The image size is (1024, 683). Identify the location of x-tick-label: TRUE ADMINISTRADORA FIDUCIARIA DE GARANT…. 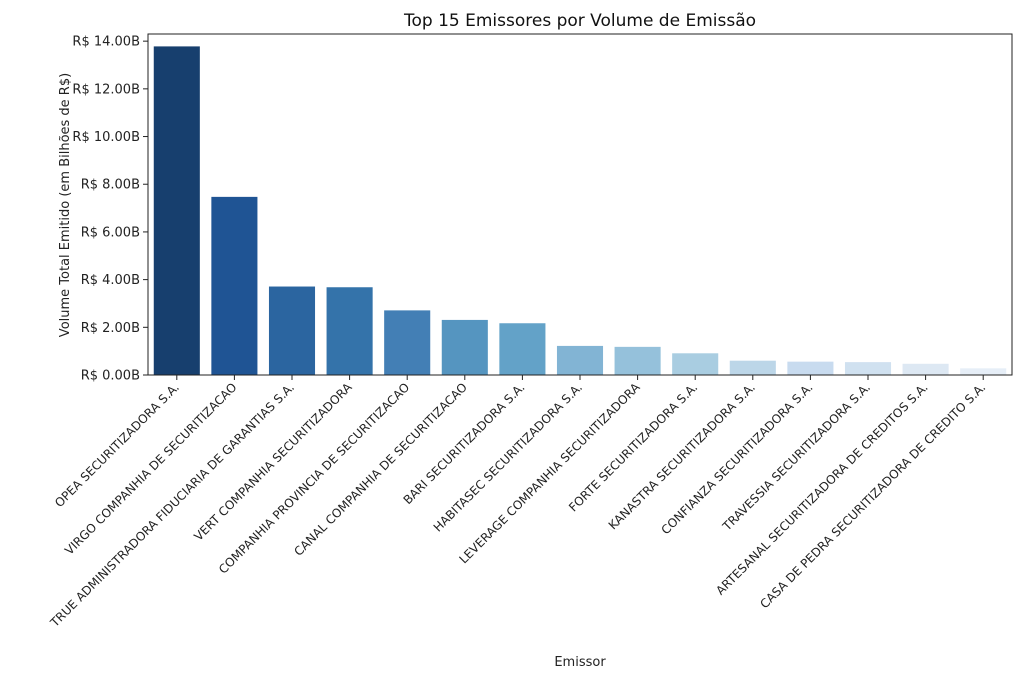
(172, 505).